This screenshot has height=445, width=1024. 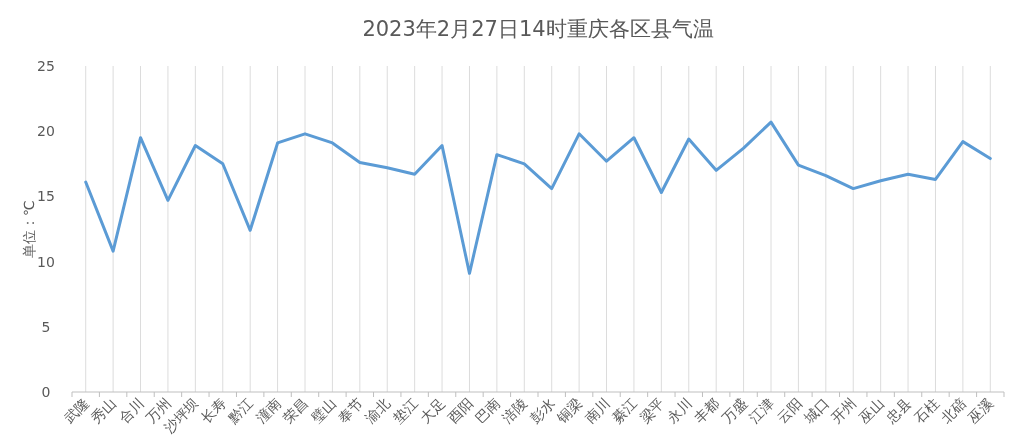 What do you see at coordinates (46, 66) in the screenshot?
I see `y-tick-label: 25` at bounding box center [46, 66].